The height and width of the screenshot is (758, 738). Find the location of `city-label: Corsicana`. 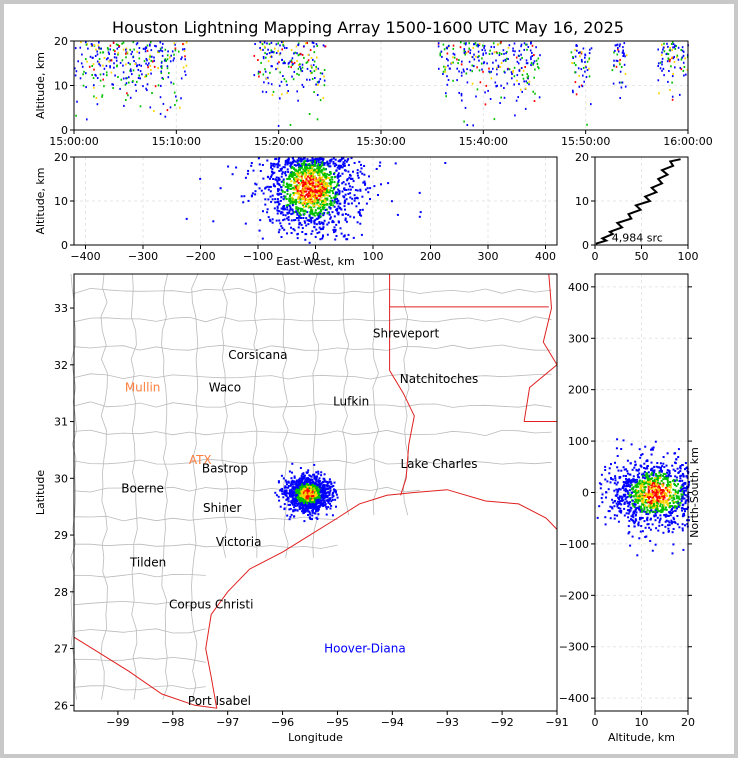

city-label: Corsicana is located at coordinates (257, 355).